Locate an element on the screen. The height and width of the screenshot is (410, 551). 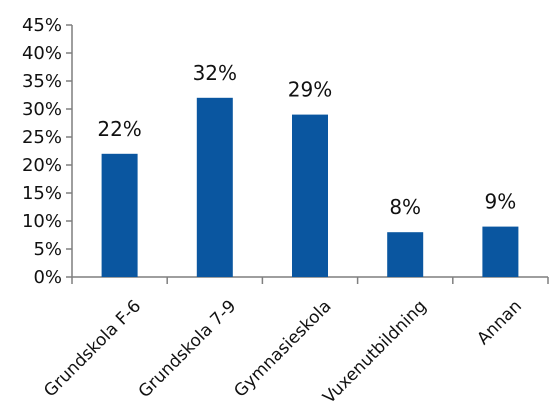
category-label: Annan is located at coordinates (499, 322).